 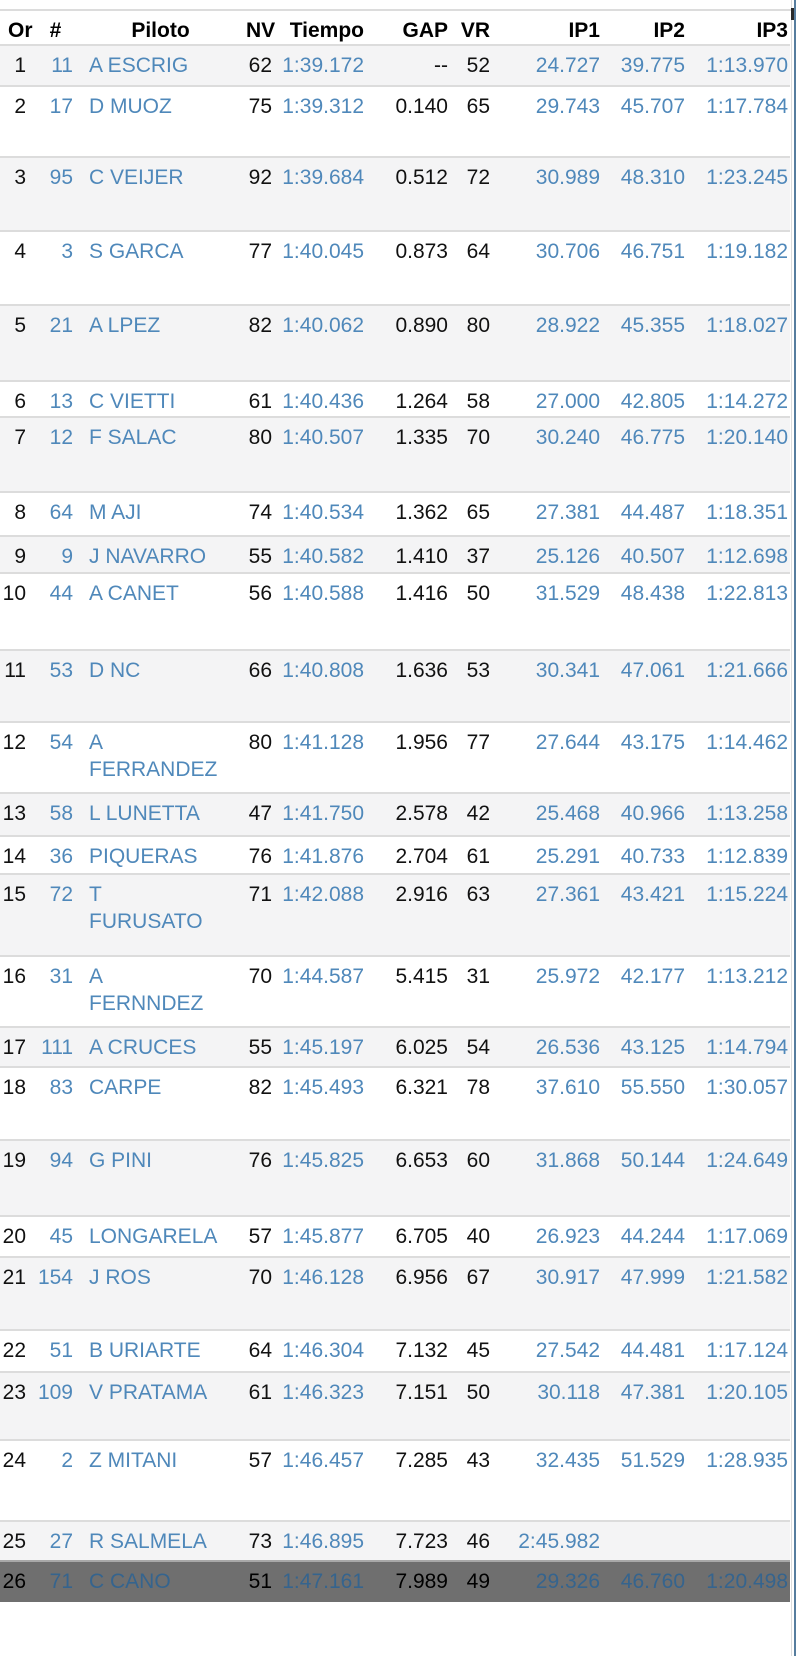 What do you see at coordinates (55, 1177) in the screenshot?
I see `cell-num: 94` at bounding box center [55, 1177].